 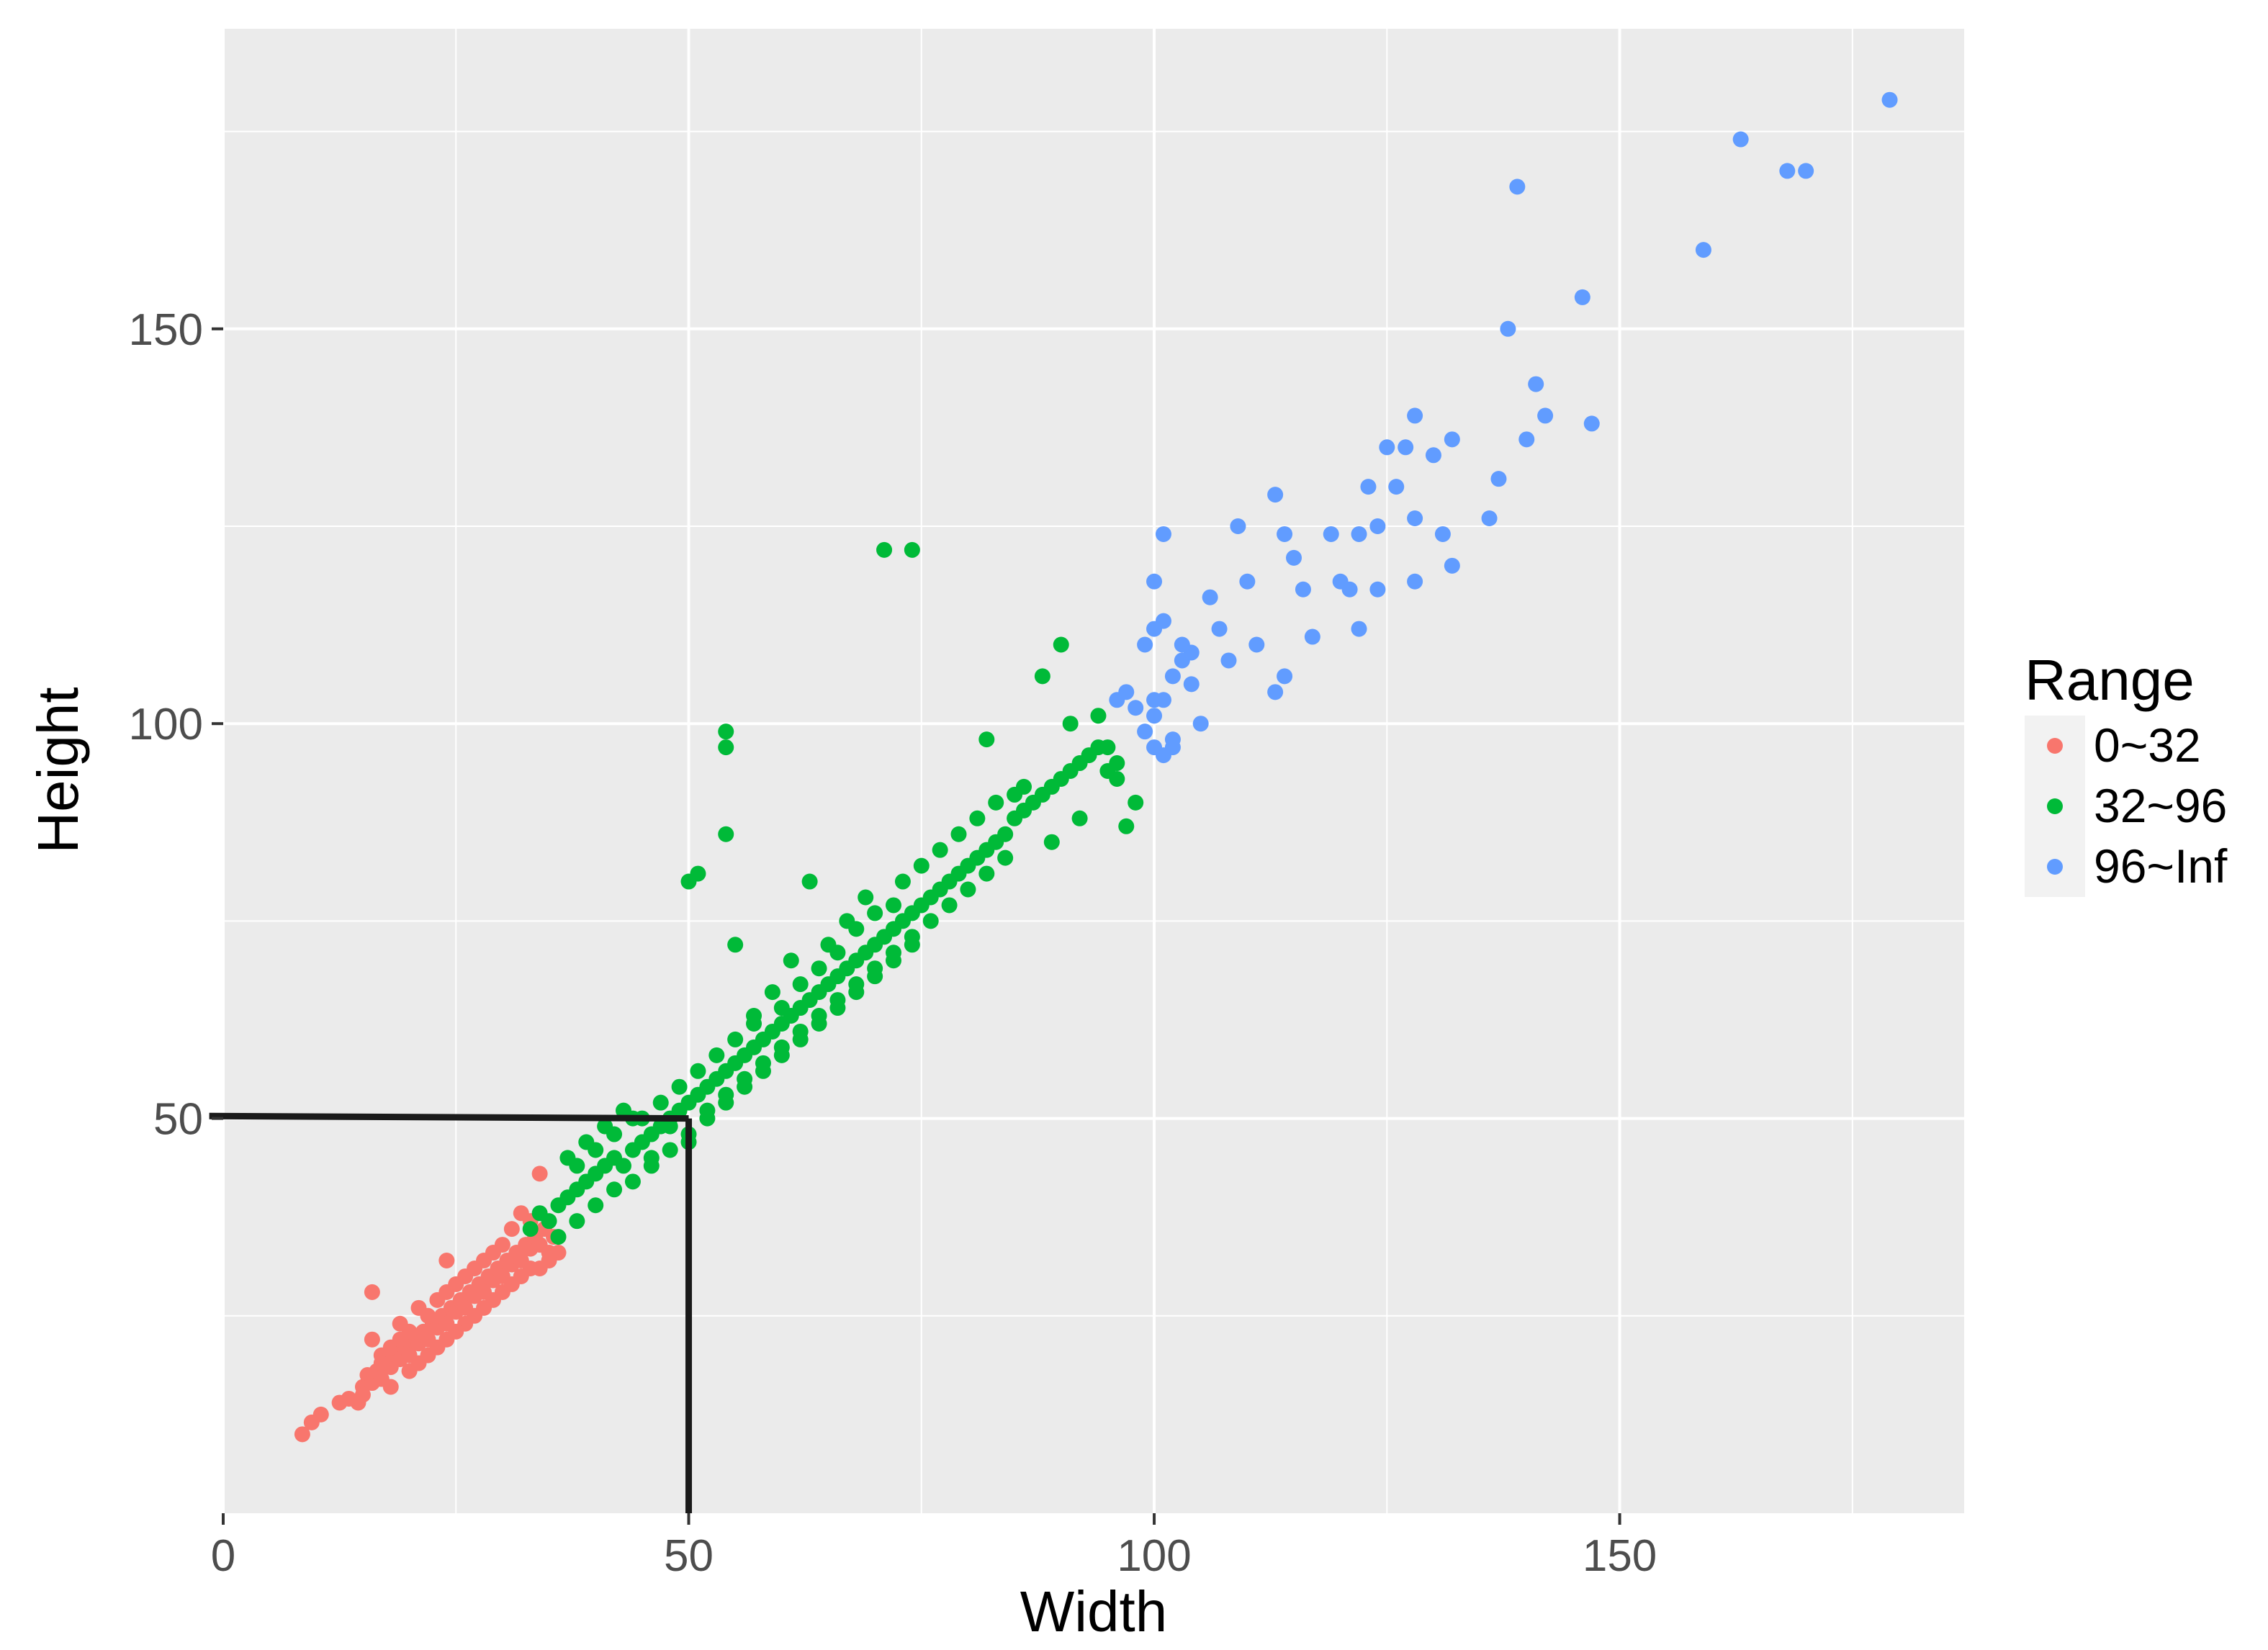 I want to click on y-tick-label: 100, so click(x=166, y=725).